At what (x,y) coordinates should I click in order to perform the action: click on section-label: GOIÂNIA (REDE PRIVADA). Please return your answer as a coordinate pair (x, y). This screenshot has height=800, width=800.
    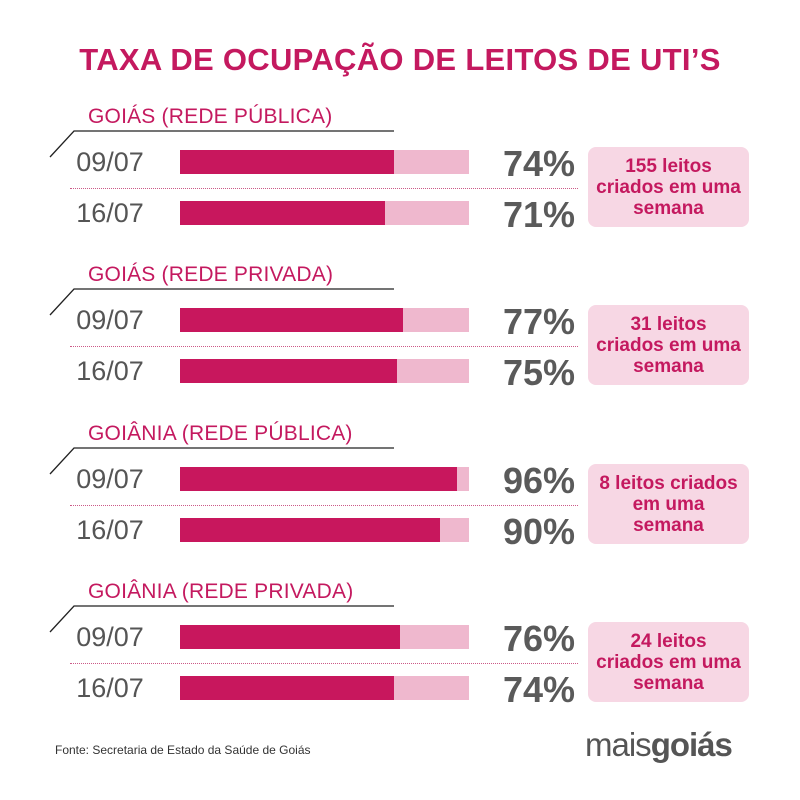
    Looking at the image, I should click on (221, 591).